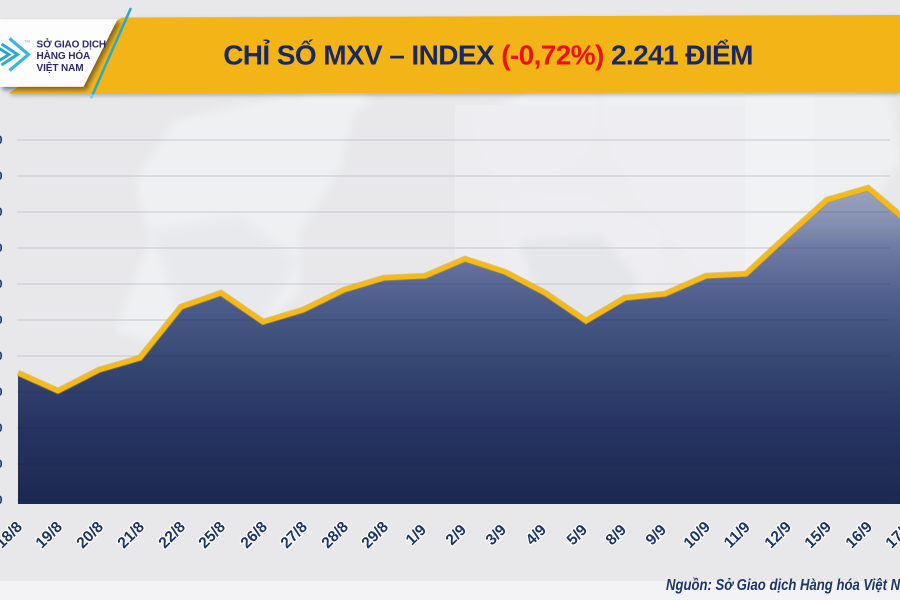  Describe the element at coordinates (60, 67) in the screenshot. I see `svg-text: VIỆT NAM` at that location.